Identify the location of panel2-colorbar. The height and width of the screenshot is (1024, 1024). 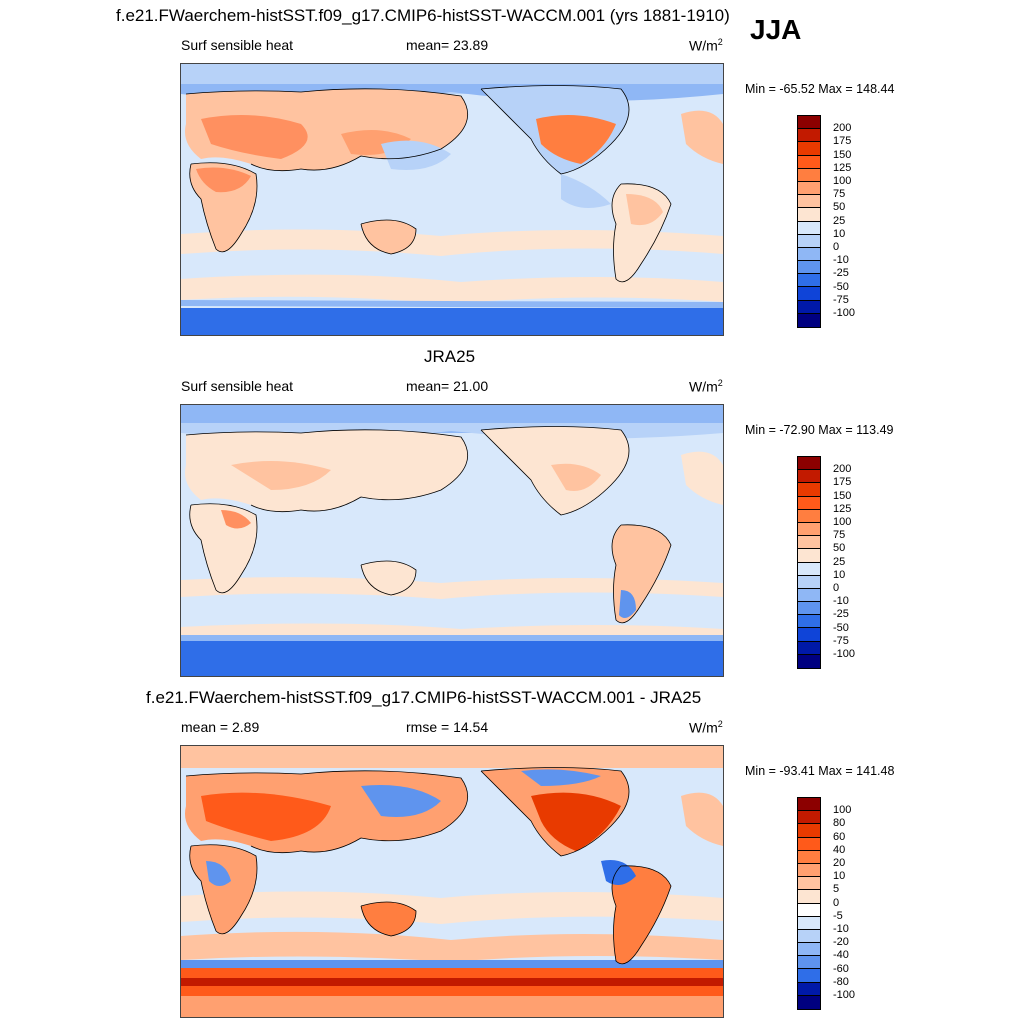
(809, 562).